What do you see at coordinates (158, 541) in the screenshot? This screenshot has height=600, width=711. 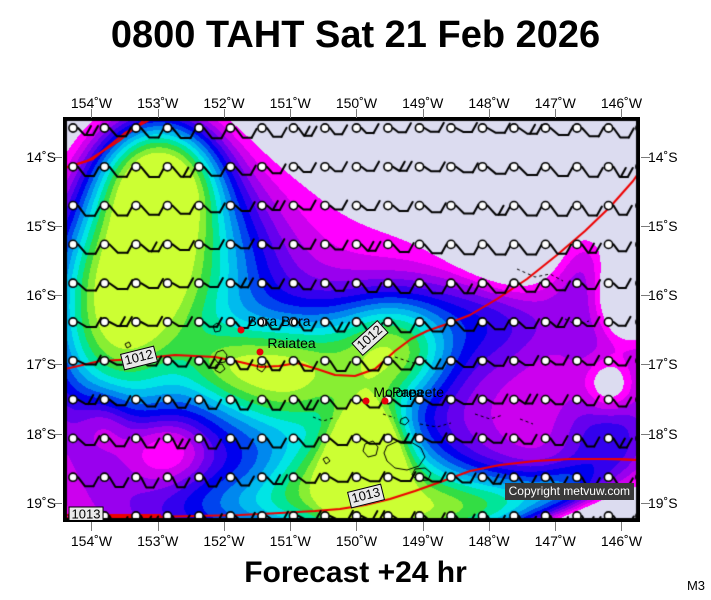 I see `lon-tick-label-bottom: 153˚W` at bounding box center [158, 541].